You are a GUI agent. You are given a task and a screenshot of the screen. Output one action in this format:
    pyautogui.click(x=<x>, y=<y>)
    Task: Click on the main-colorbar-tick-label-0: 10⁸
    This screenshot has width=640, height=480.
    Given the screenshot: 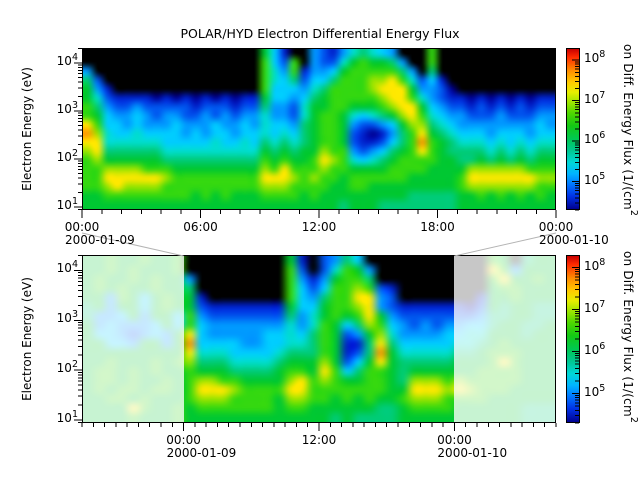 What is the action you would take?
    pyautogui.click(x=595, y=57)
    